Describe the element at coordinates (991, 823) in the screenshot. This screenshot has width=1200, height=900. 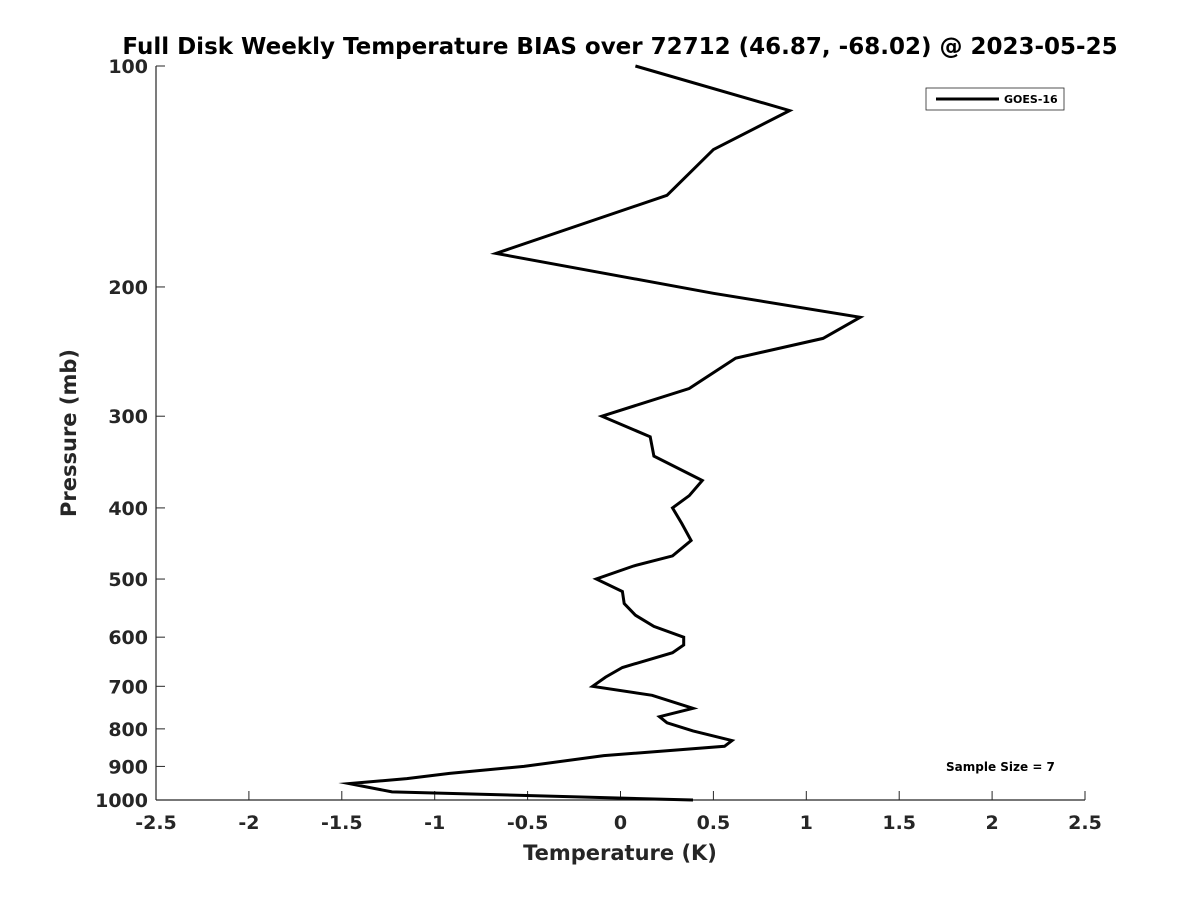
I see `x-tick-label: 2` at that location.